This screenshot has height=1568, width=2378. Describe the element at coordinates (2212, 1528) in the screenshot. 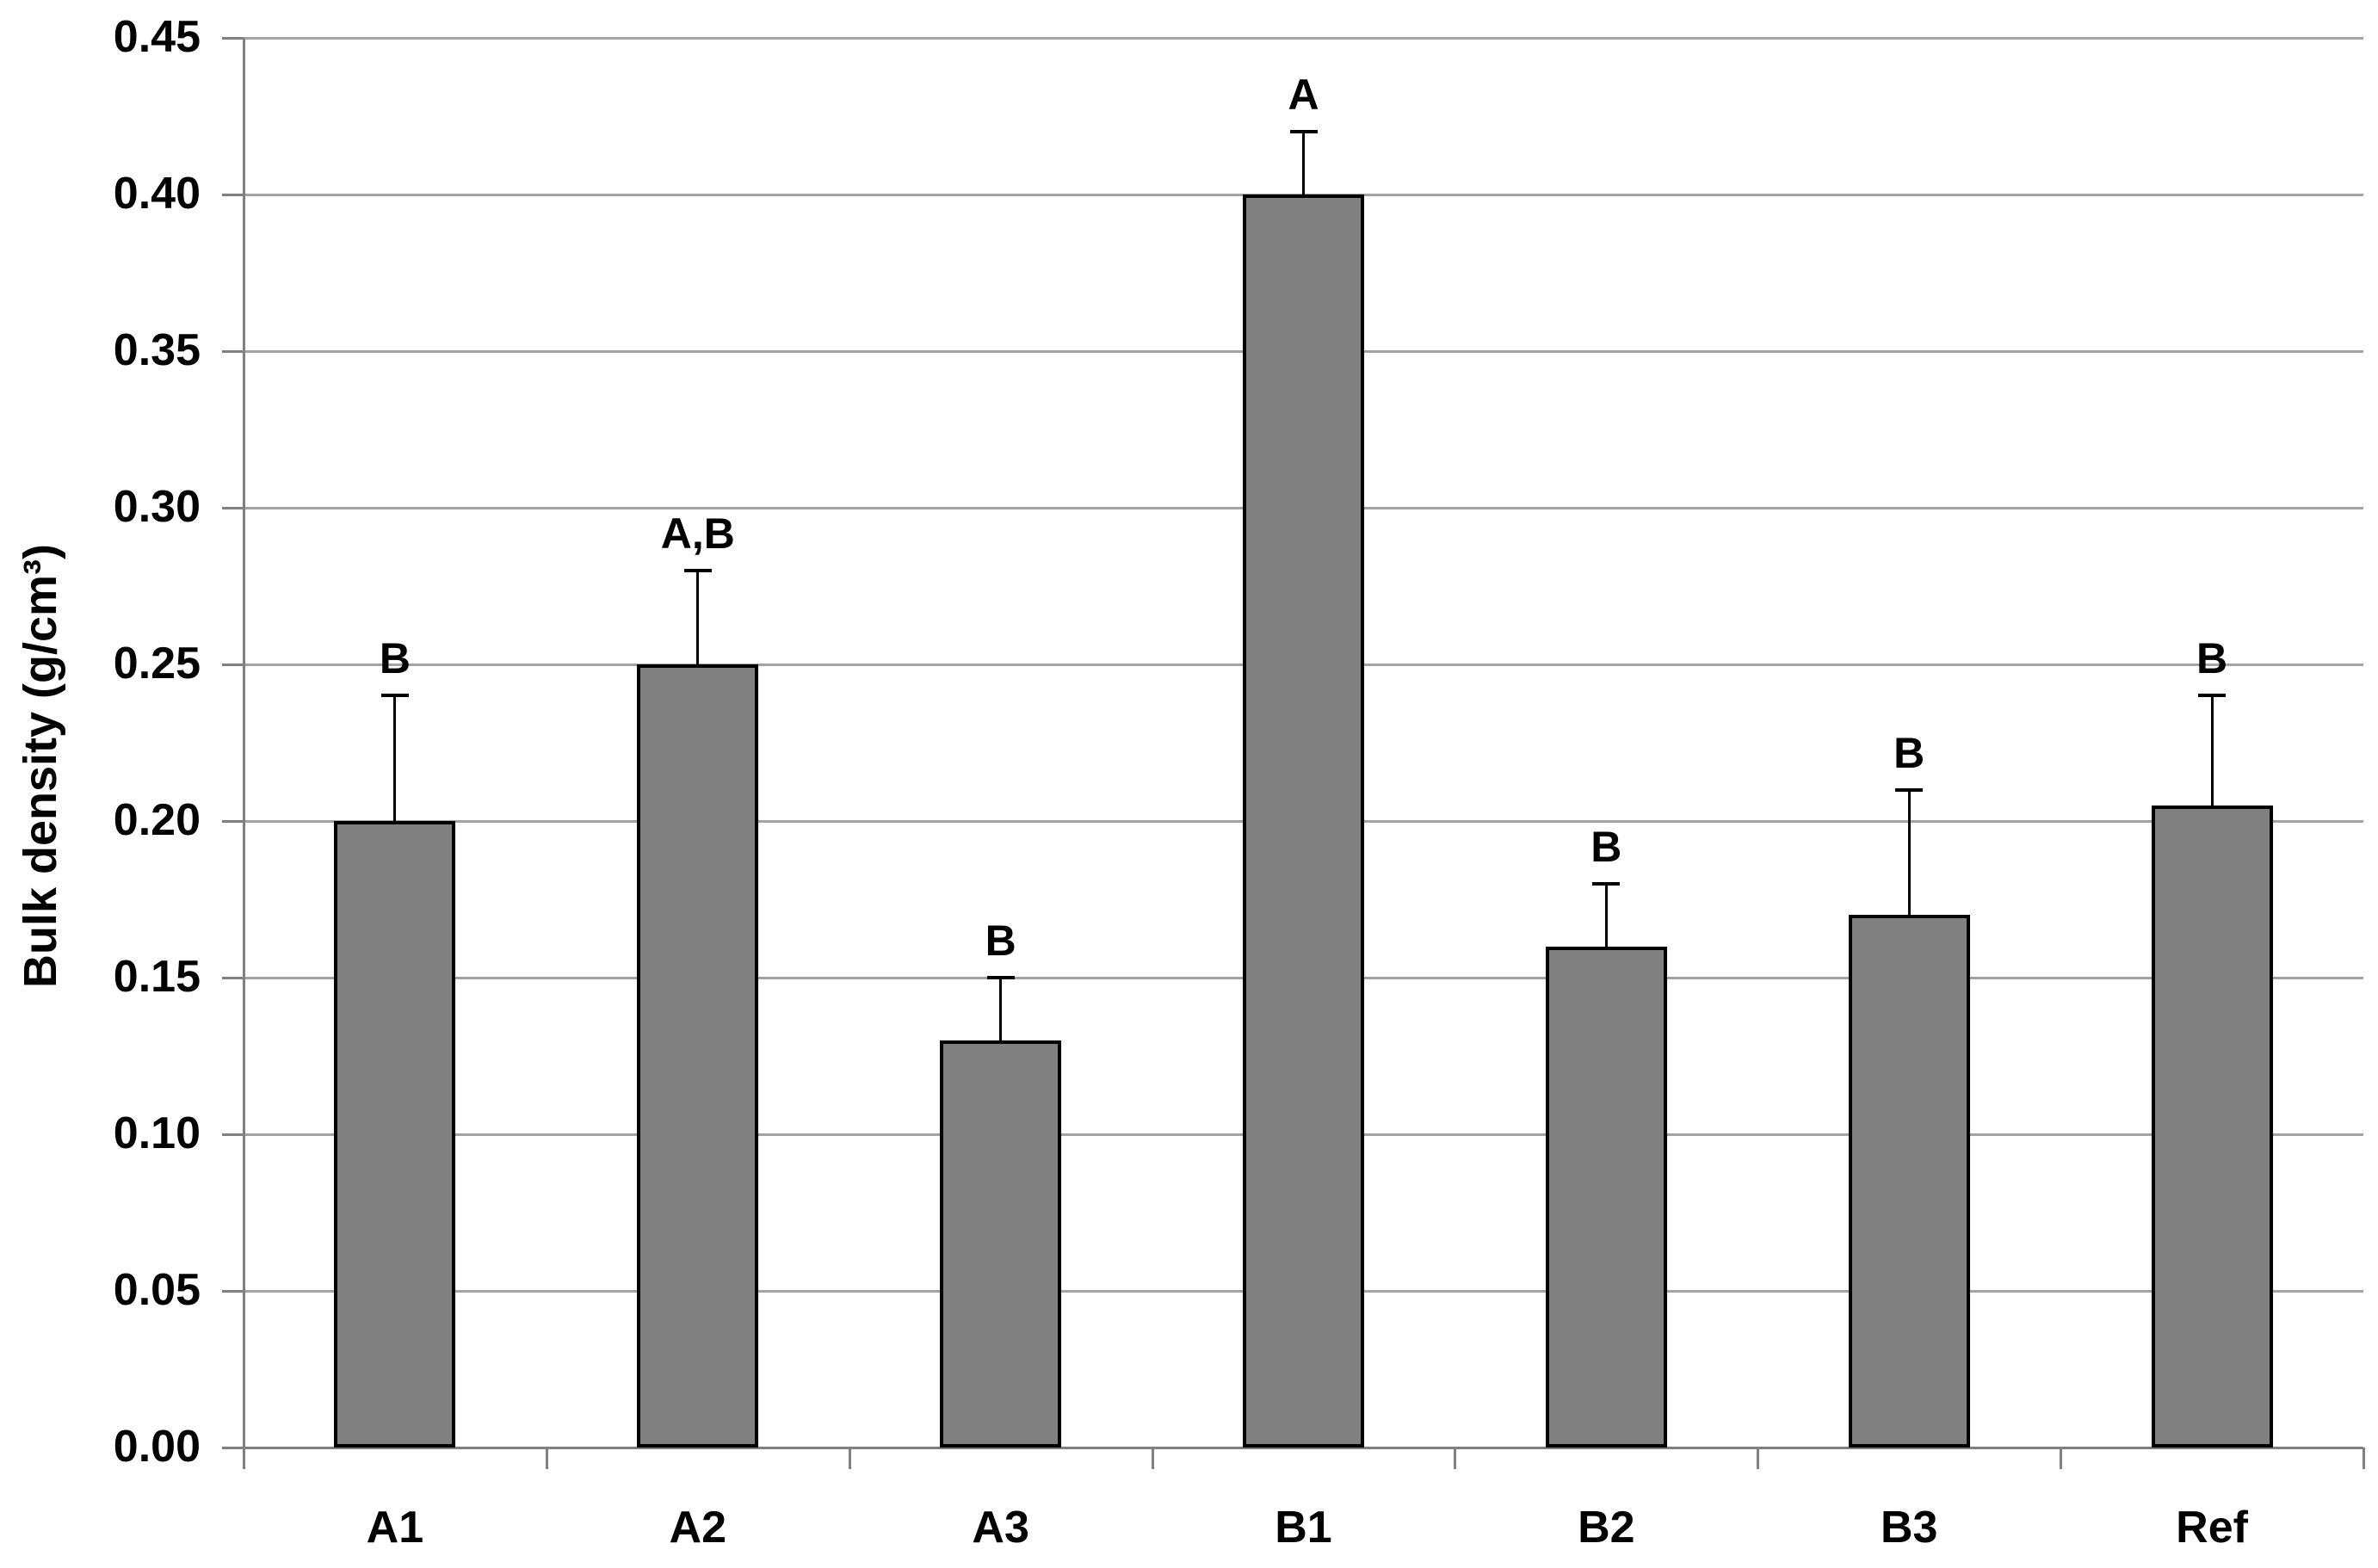

I see `x-category-label: Ref` at that location.